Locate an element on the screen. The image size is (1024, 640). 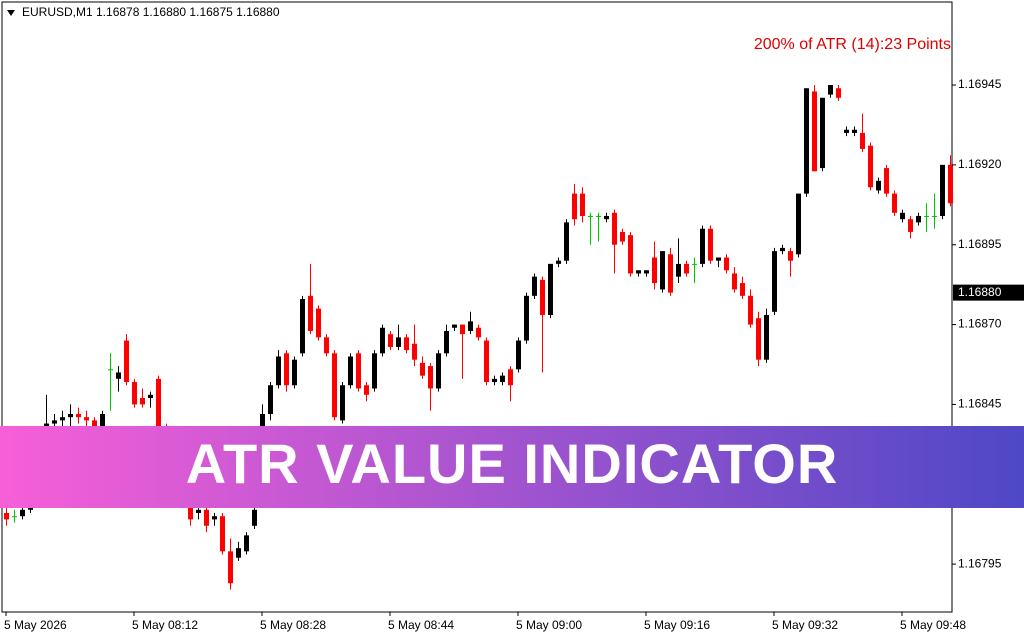
x-tick-label: 5 May 08:12 is located at coordinates (165, 625).